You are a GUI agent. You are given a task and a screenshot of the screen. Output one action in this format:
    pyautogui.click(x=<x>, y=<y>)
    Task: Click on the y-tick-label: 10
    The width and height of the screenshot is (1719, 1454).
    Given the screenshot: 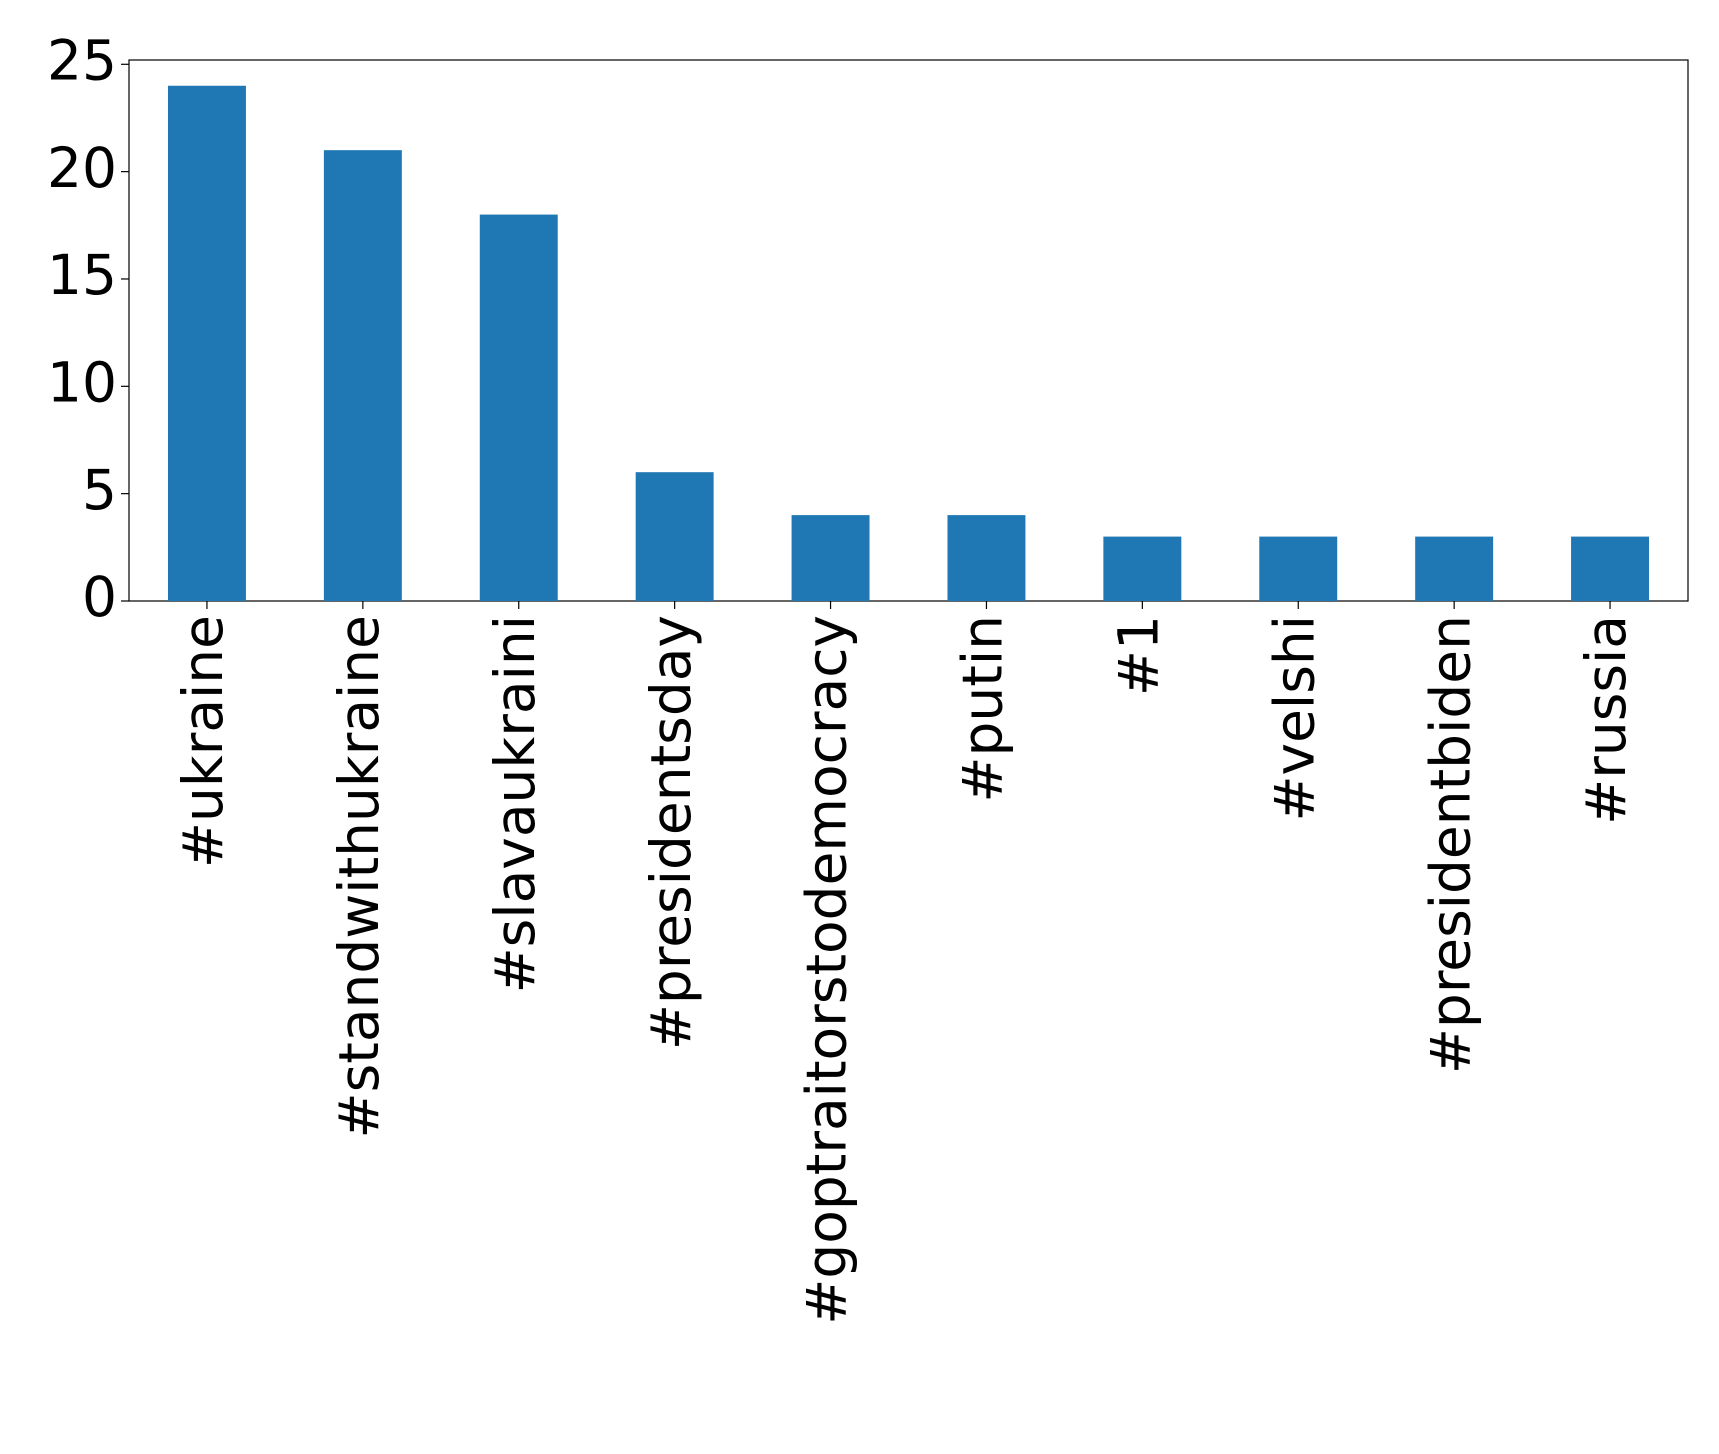 What is the action you would take?
    pyautogui.click(x=82, y=382)
    